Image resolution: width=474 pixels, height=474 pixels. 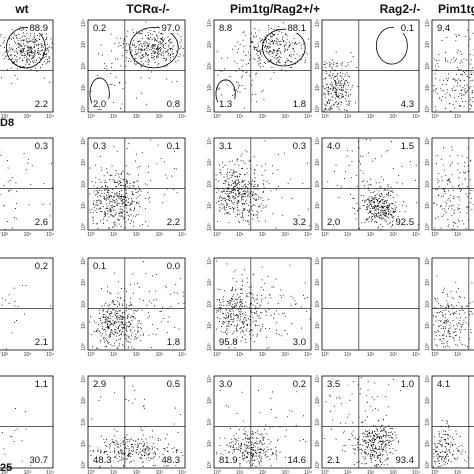 I want to click on x-tick-label: 10⁴, so click(x=182, y=235).